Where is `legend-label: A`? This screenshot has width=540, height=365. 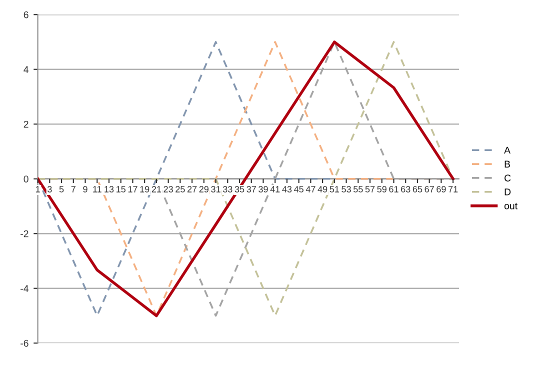 legend-label: A is located at coordinates (507, 150).